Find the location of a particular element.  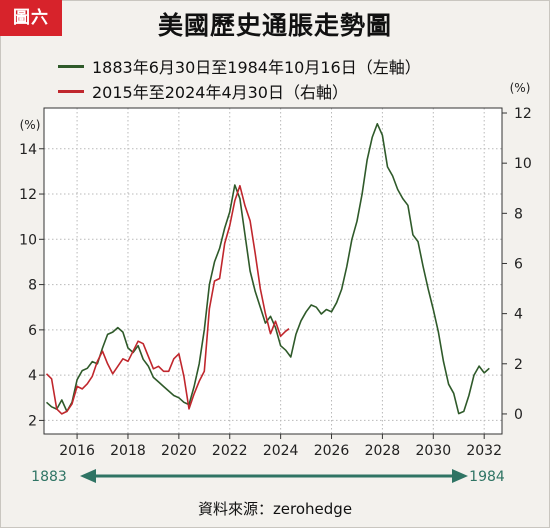

right-y-tick-label: 2 is located at coordinates (518, 365).